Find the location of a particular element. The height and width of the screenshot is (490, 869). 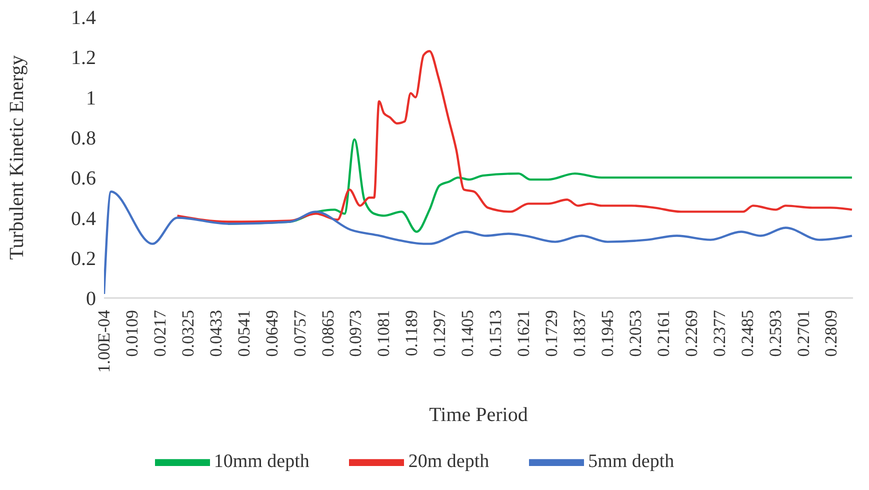

x-tick-label: 0.2593 is located at coordinates (775, 333).